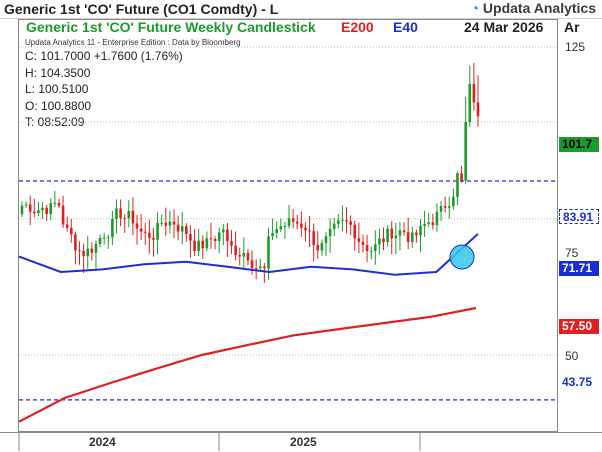 Image resolution: width=602 pixels, height=452 pixels. Describe the element at coordinates (579, 382) in the screenshot. I see `level-price-label: 43.75` at that location.